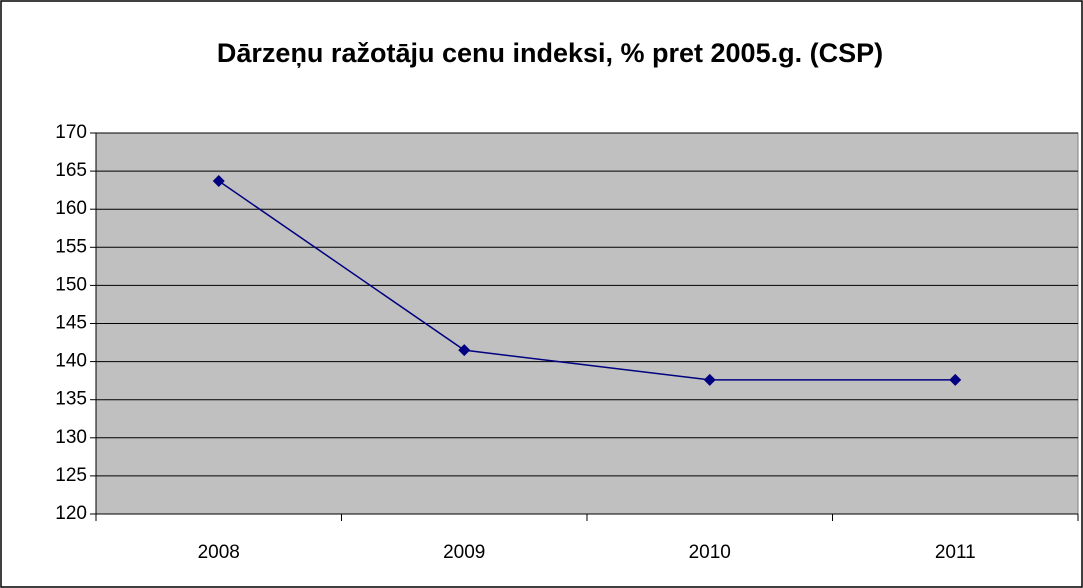 The height and width of the screenshot is (588, 1083). What do you see at coordinates (71, 170) in the screenshot?
I see `y-tick-label: 165` at bounding box center [71, 170].